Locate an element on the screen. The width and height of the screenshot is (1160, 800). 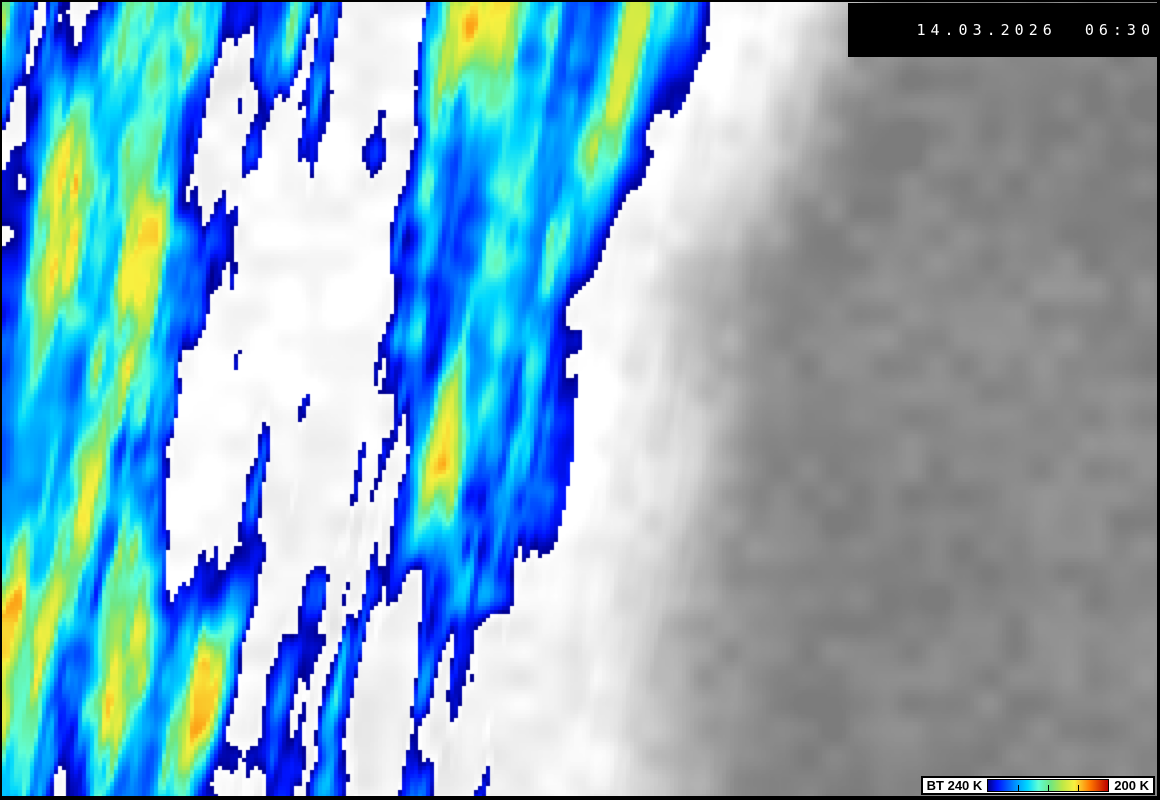
timestamp-overlay: 14.03.2026 06:30 is located at coordinates (1002, 30).